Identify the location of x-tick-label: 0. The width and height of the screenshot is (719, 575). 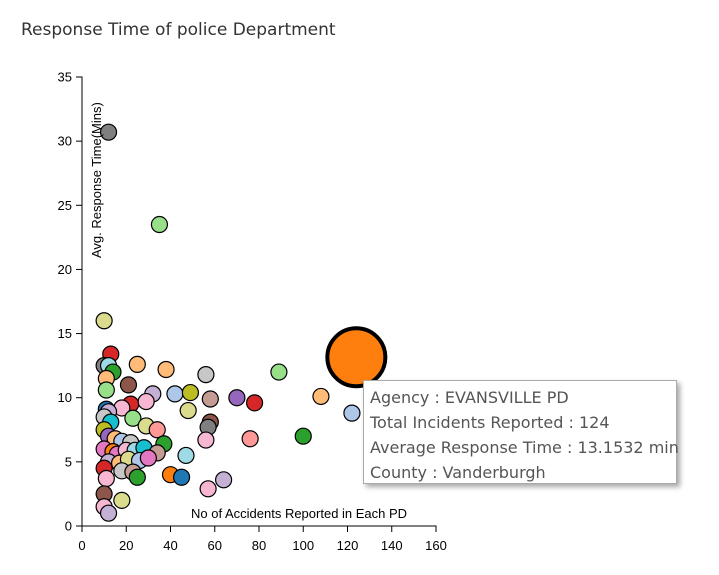
(81, 545).